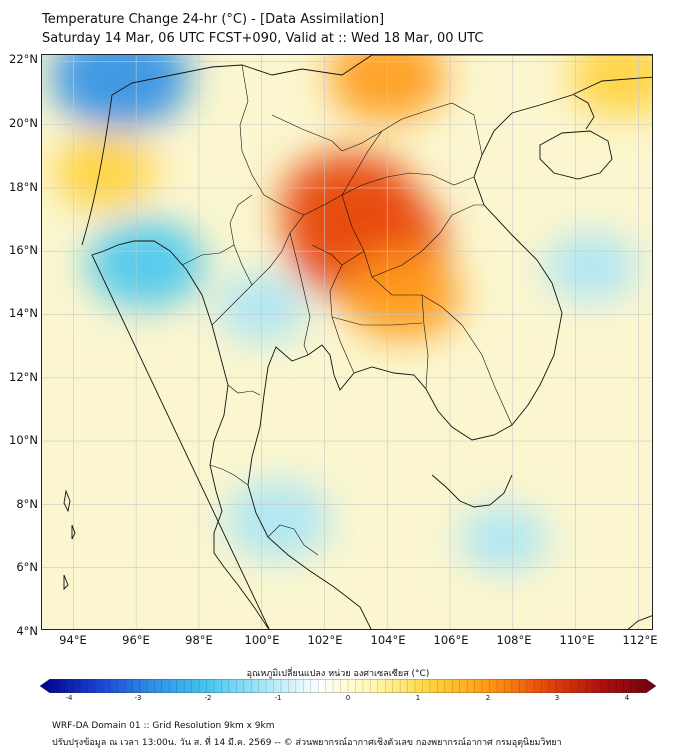  I want to click on lat-label: 22°N, so click(23, 59).